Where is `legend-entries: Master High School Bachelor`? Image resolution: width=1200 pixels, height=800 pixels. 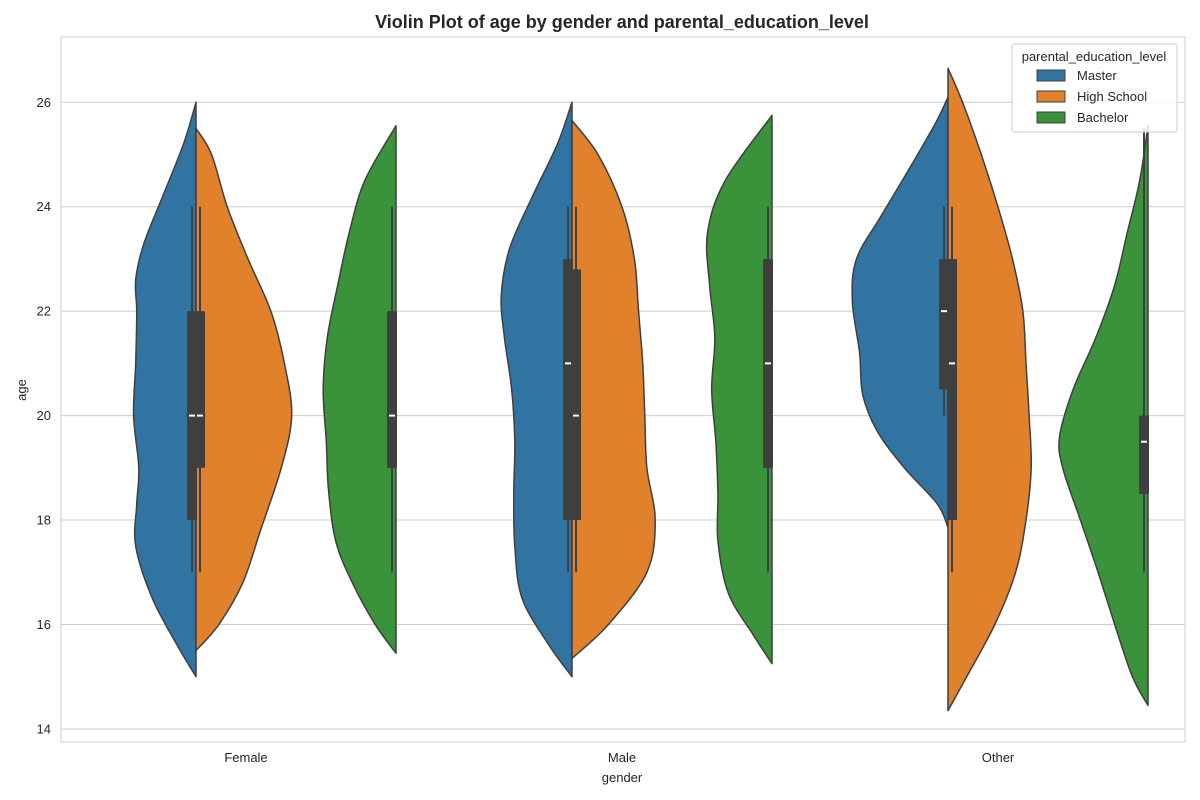
legend-entries: Master High School Bachelor is located at coordinates (1091, 96).